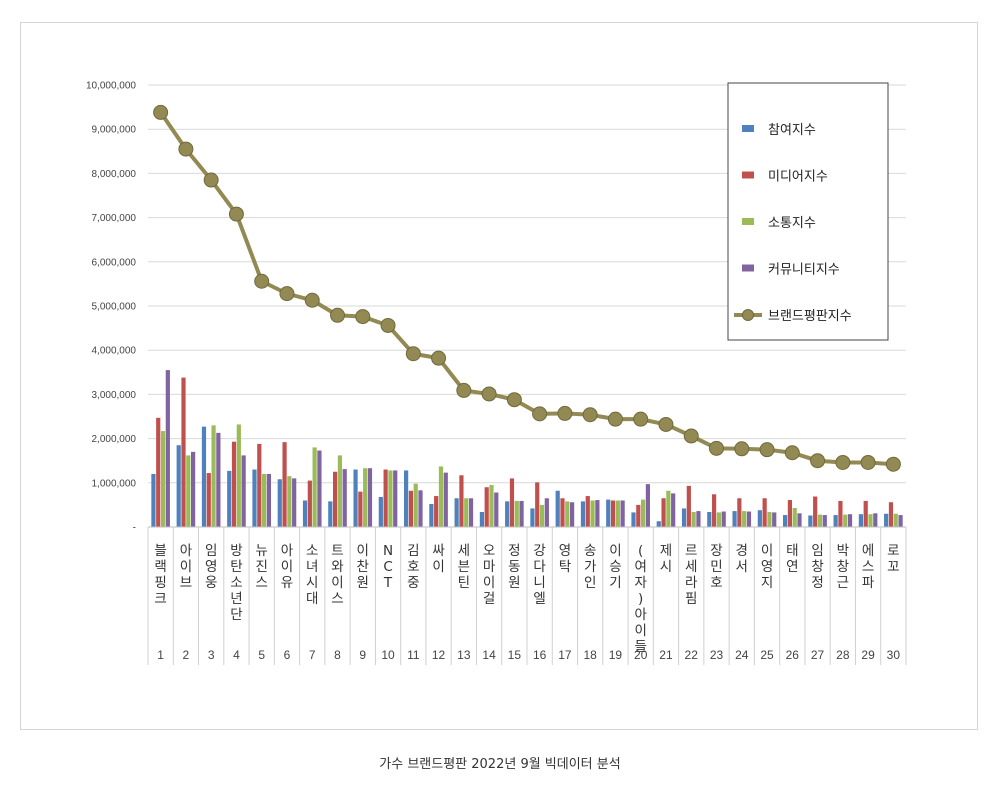 The height and width of the screenshot is (799, 1000). Describe the element at coordinates (894, 655) in the screenshot. I see `rank-label: 30` at that location.